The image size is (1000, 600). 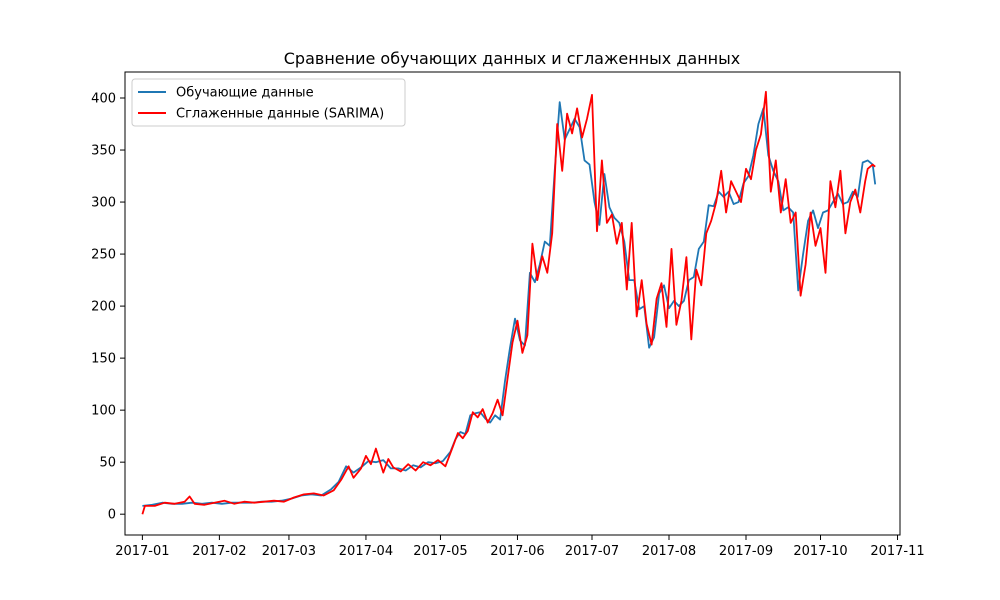 What do you see at coordinates (107, 463) in the screenshot?
I see `y-tick-label: 50` at bounding box center [107, 463].